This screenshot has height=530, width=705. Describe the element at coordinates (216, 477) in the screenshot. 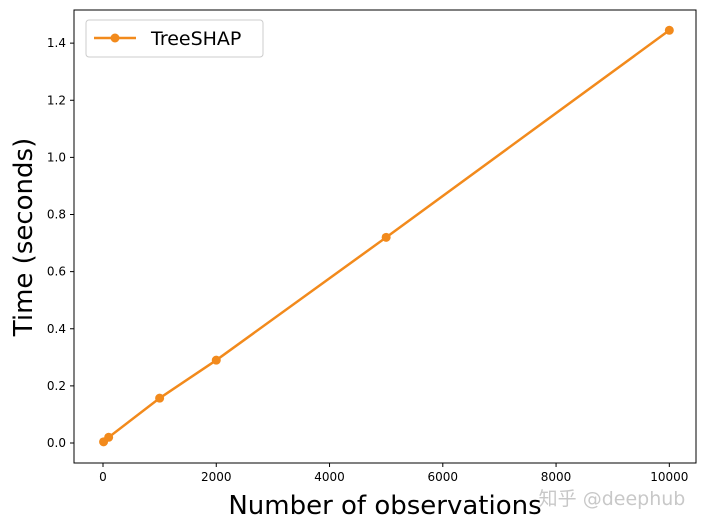

I see `x-tick-label: 2000` at that location.